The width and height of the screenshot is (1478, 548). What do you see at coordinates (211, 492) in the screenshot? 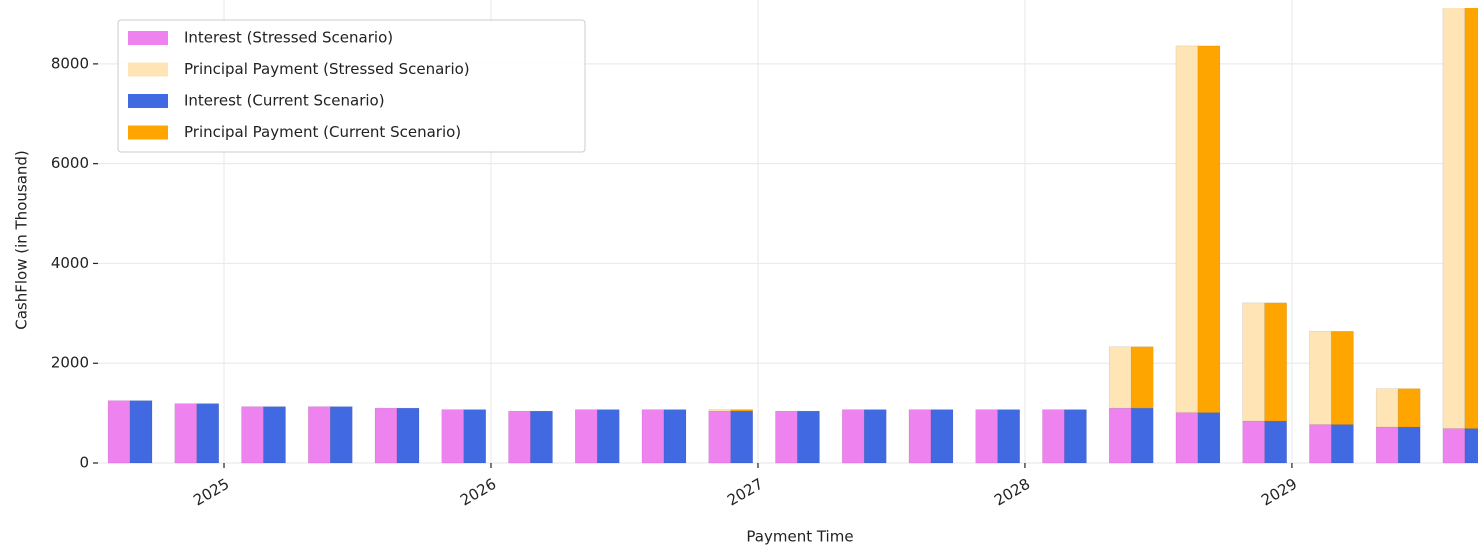
I see `x-tick-label: 2025` at bounding box center [211, 492].